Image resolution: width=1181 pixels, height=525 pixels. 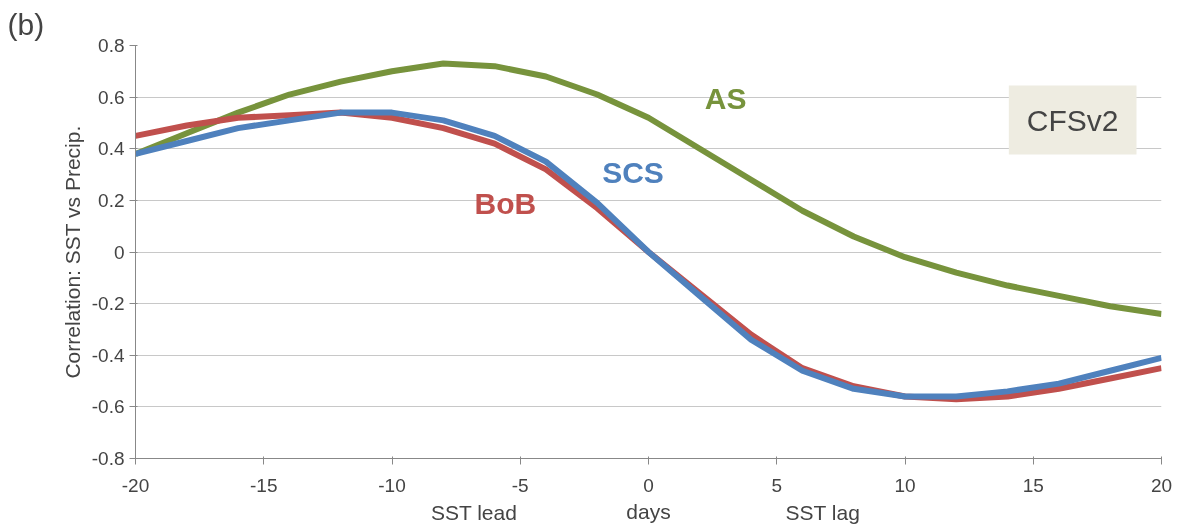 What do you see at coordinates (108, 458) in the screenshot?
I see `y-tick-label: -0.8` at bounding box center [108, 458].